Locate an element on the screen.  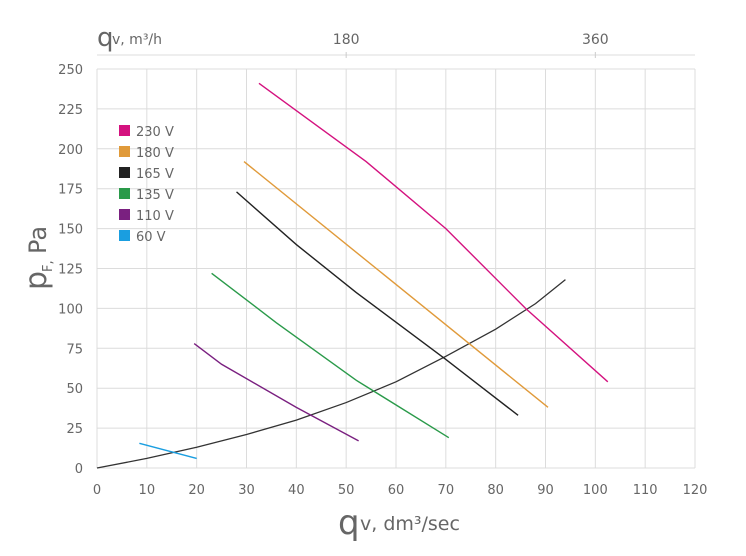
top-axis-title: q v, m³/h is located at coordinates (129, 38).